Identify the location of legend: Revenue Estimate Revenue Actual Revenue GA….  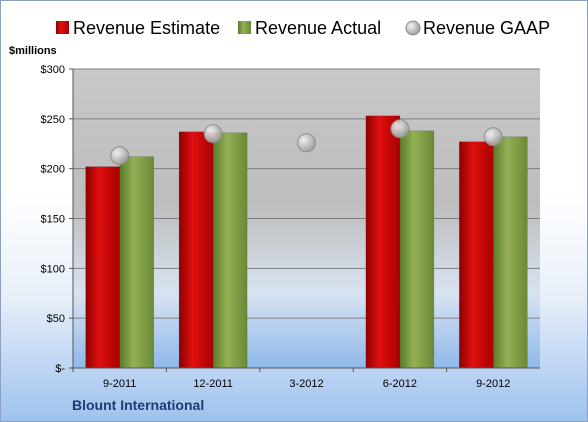
(303, 28).